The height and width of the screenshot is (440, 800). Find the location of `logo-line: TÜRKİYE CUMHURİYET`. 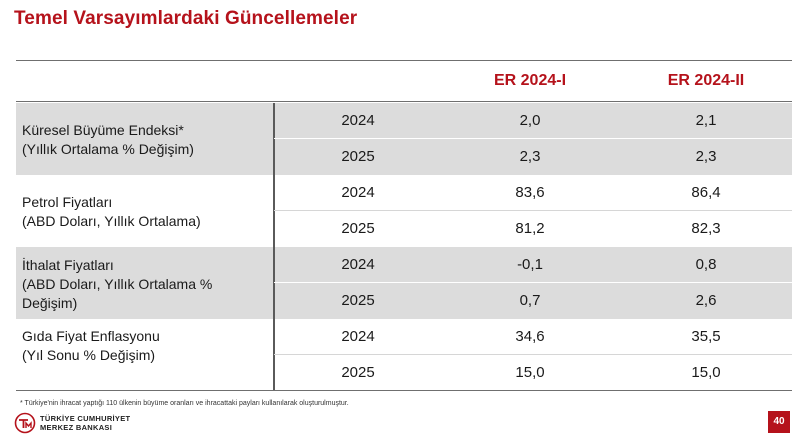

logo-line: TÜRKİYE CUMHURİYET is located at coordinates (85, 418).